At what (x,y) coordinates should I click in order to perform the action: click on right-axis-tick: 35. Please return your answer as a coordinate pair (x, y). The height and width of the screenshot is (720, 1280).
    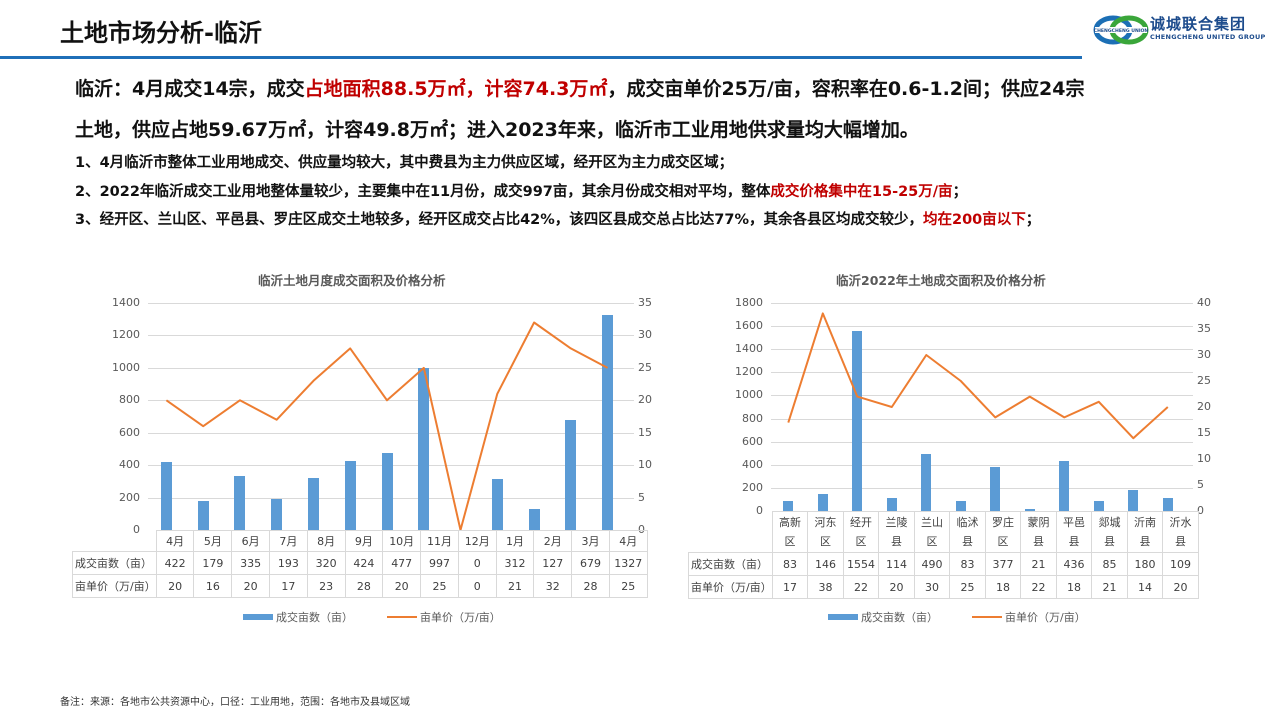
    Looking at the image, I should click on (645, 302).